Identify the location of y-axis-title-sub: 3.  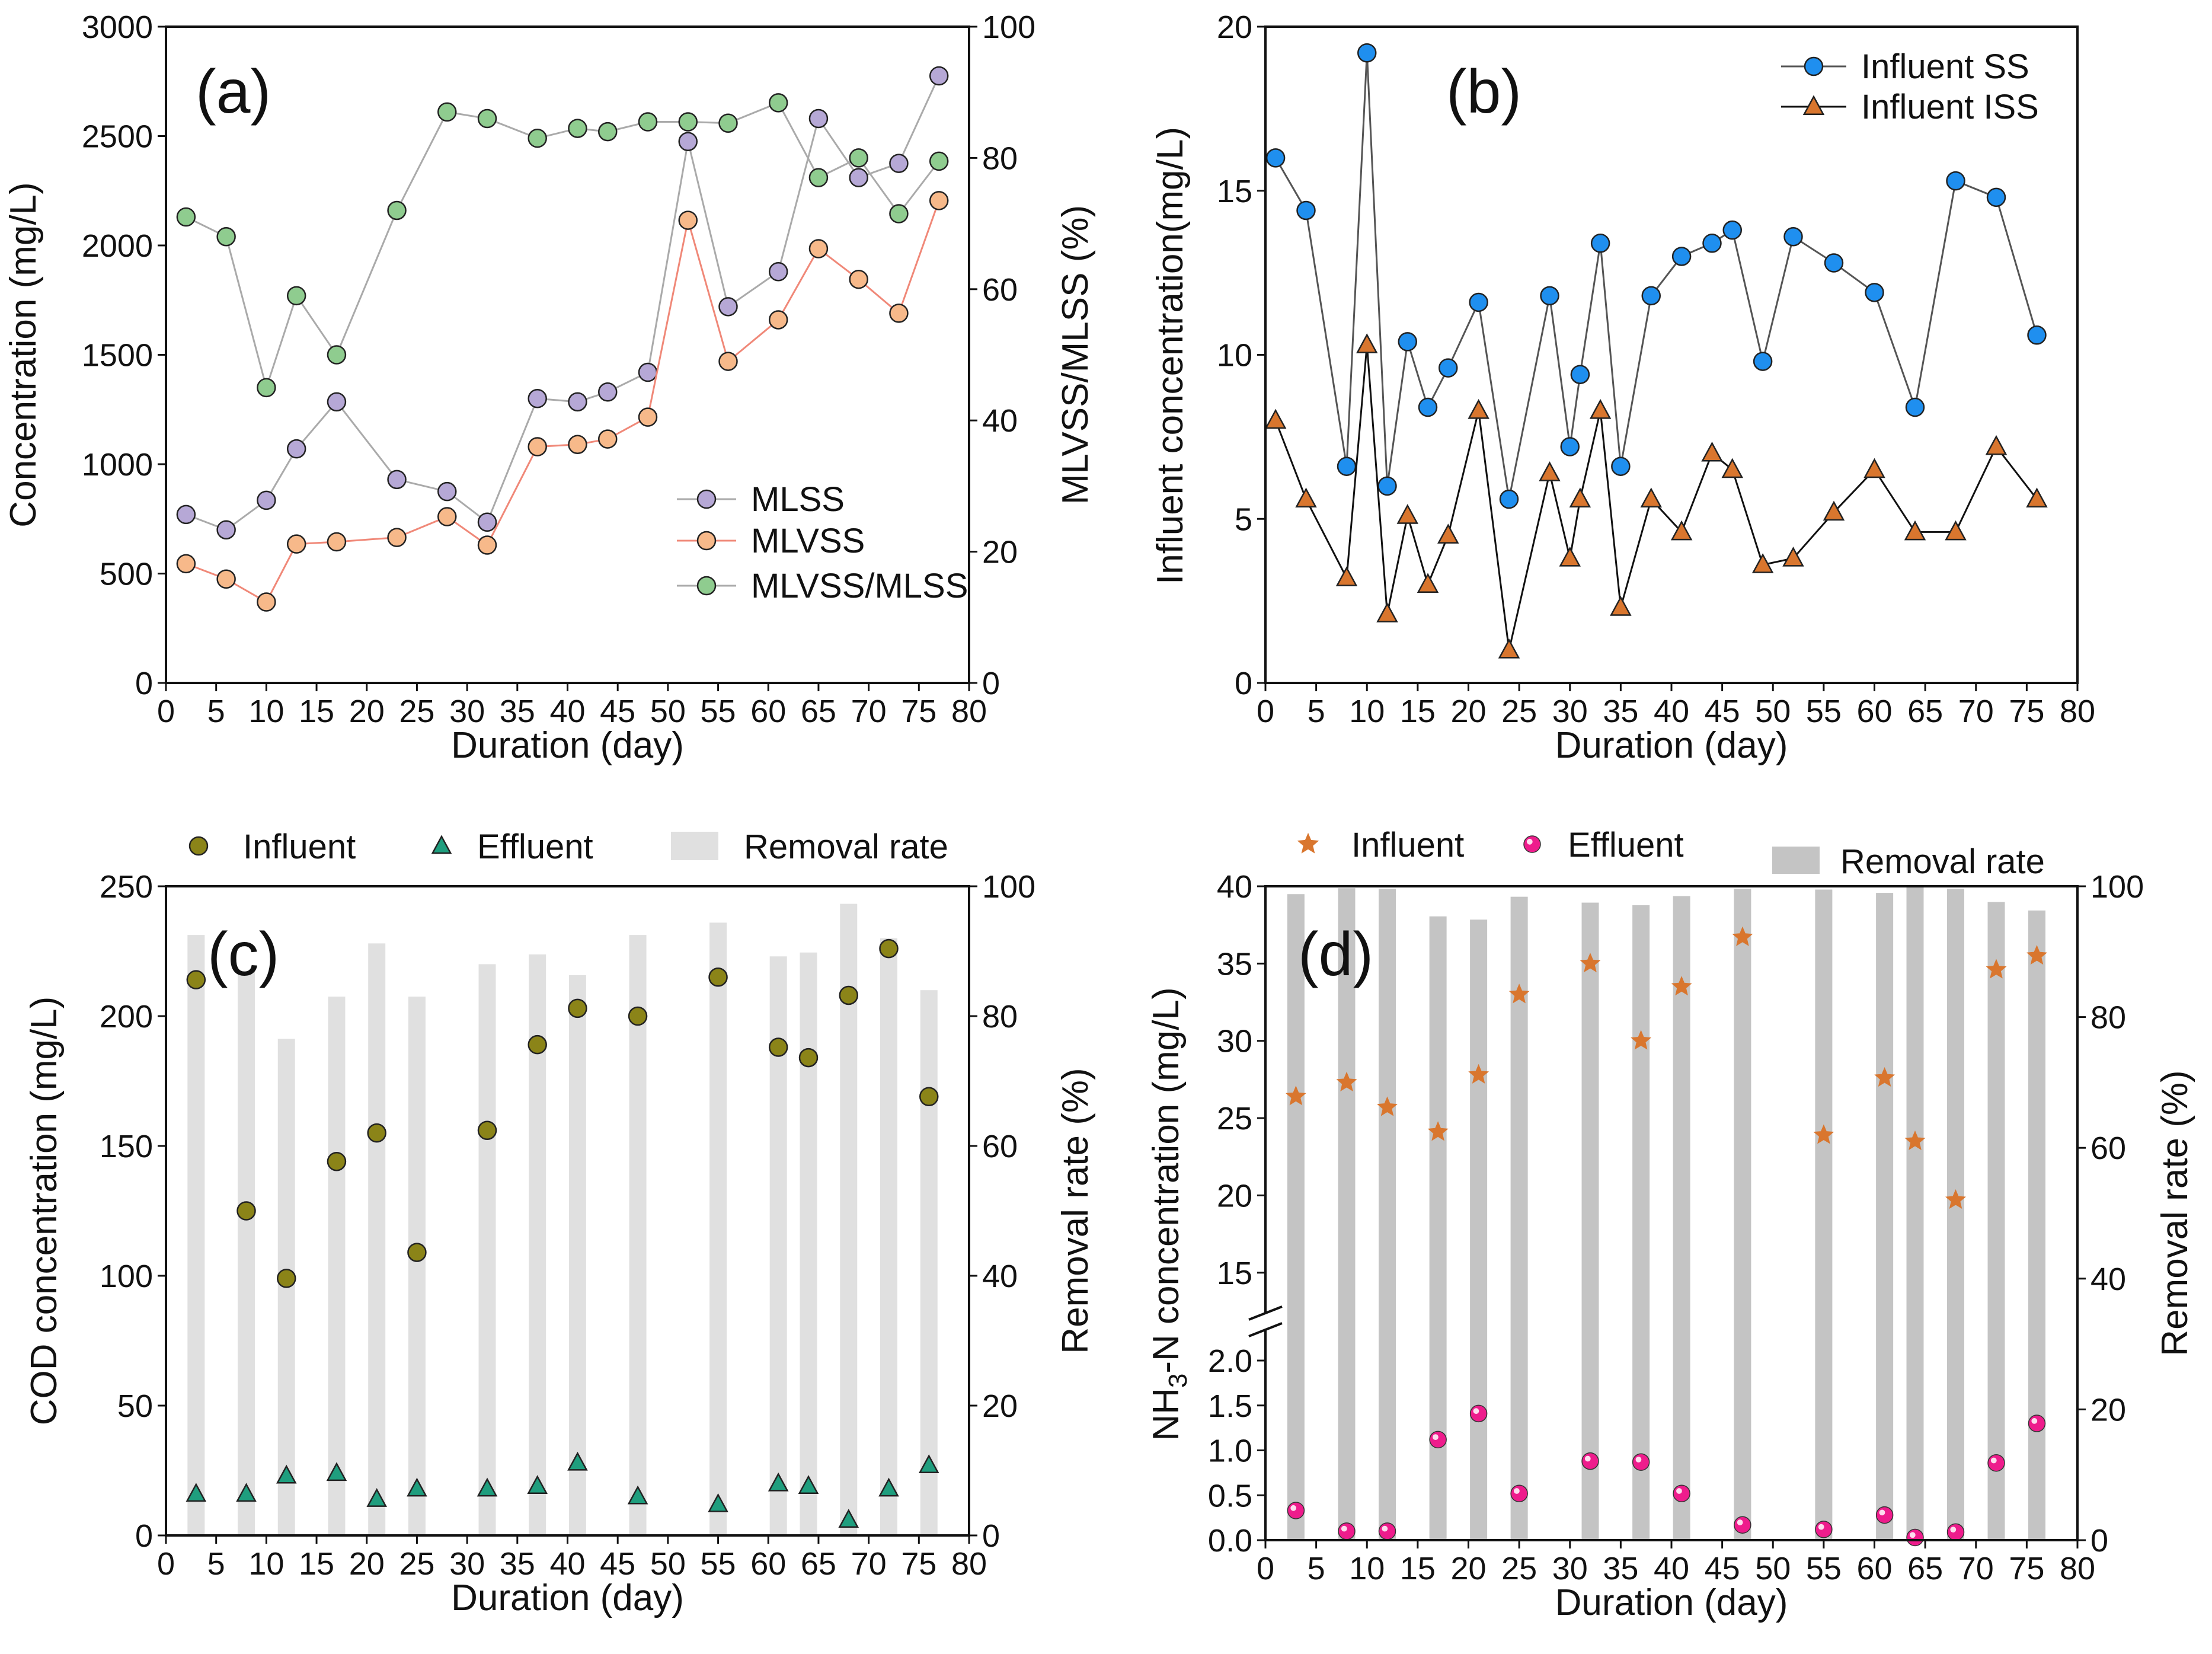
(1178, 1381).